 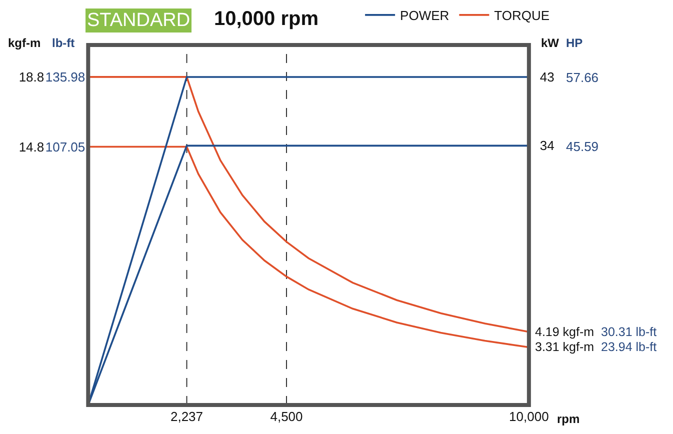 I want to click on annotation: 4.19 kgf-m 30.31 lb-ft, so click(x=596, y=332).